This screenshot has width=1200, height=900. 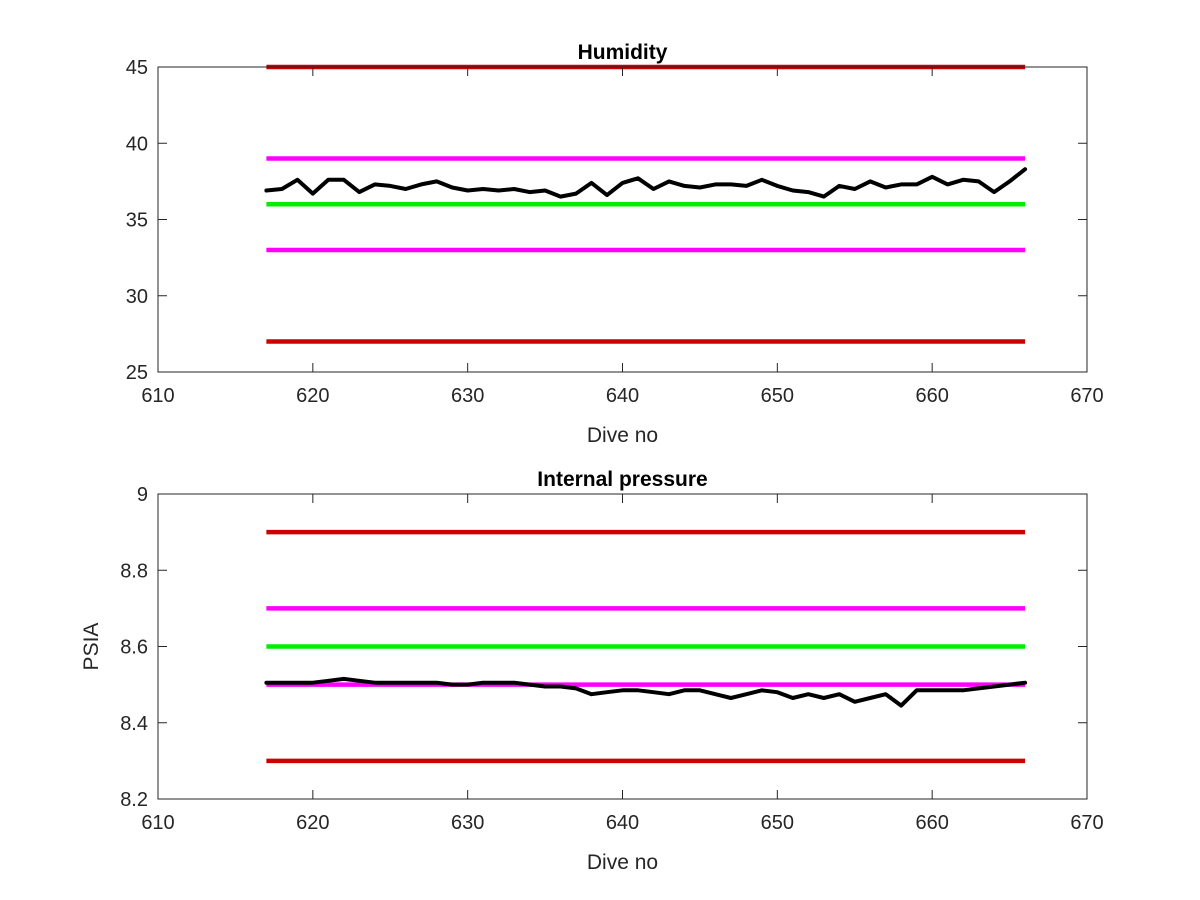 I want to click on y-tick-label: 40, so click(x=137, y=144).